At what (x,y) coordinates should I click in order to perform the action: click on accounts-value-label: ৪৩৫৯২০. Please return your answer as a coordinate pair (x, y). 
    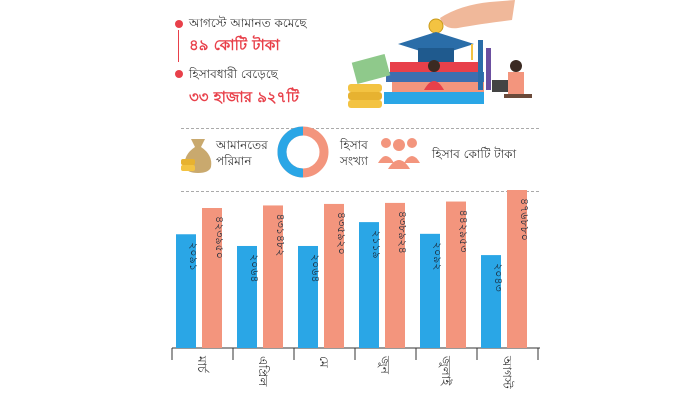
    Looking at the image, I should click on (341, 233).